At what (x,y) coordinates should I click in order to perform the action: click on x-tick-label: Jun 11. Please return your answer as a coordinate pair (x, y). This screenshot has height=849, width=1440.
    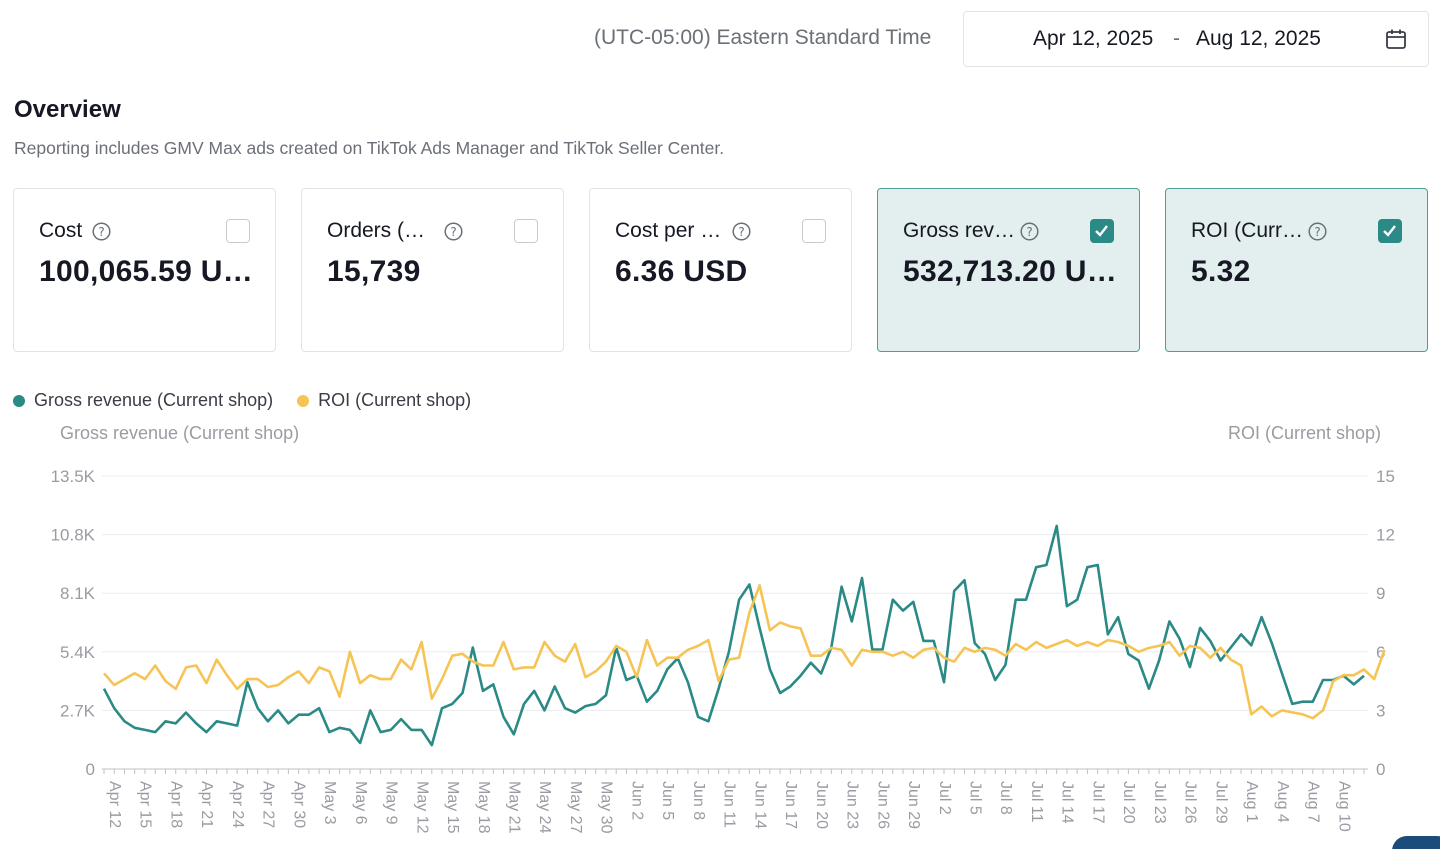
    Looking at the image, I should click on (729, 804).